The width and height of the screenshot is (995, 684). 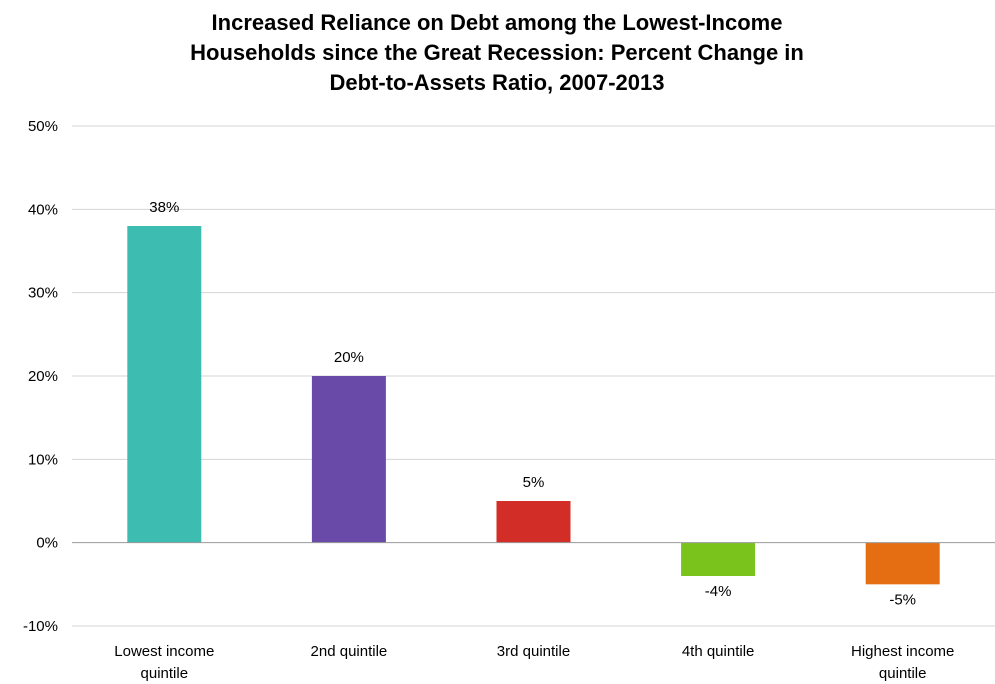 What do you see at coordinates (43, 126) in the screenshot?
I see `y-tick-label: 50%` at bounding box center [43, 126].